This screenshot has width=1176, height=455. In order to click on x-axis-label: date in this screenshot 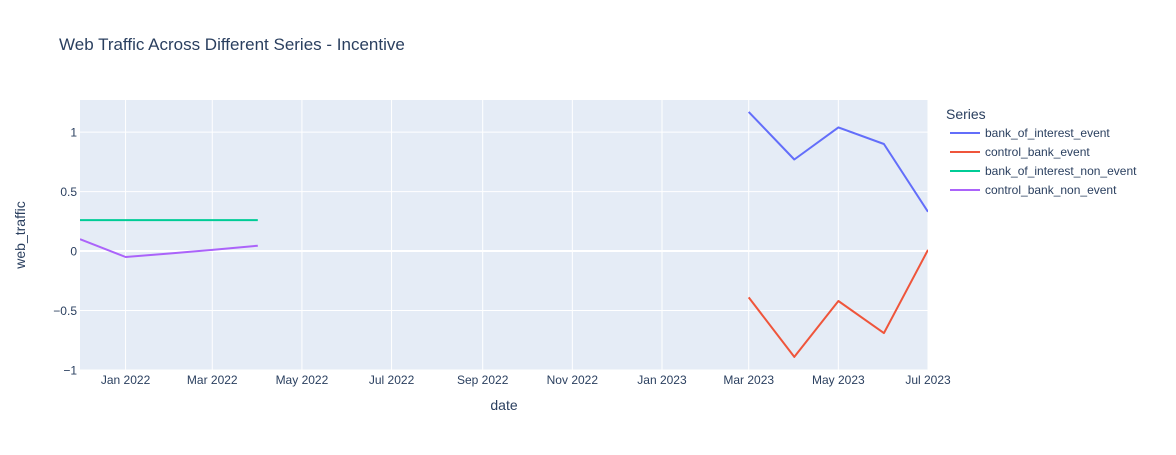, I will do `click(503, 405)`.